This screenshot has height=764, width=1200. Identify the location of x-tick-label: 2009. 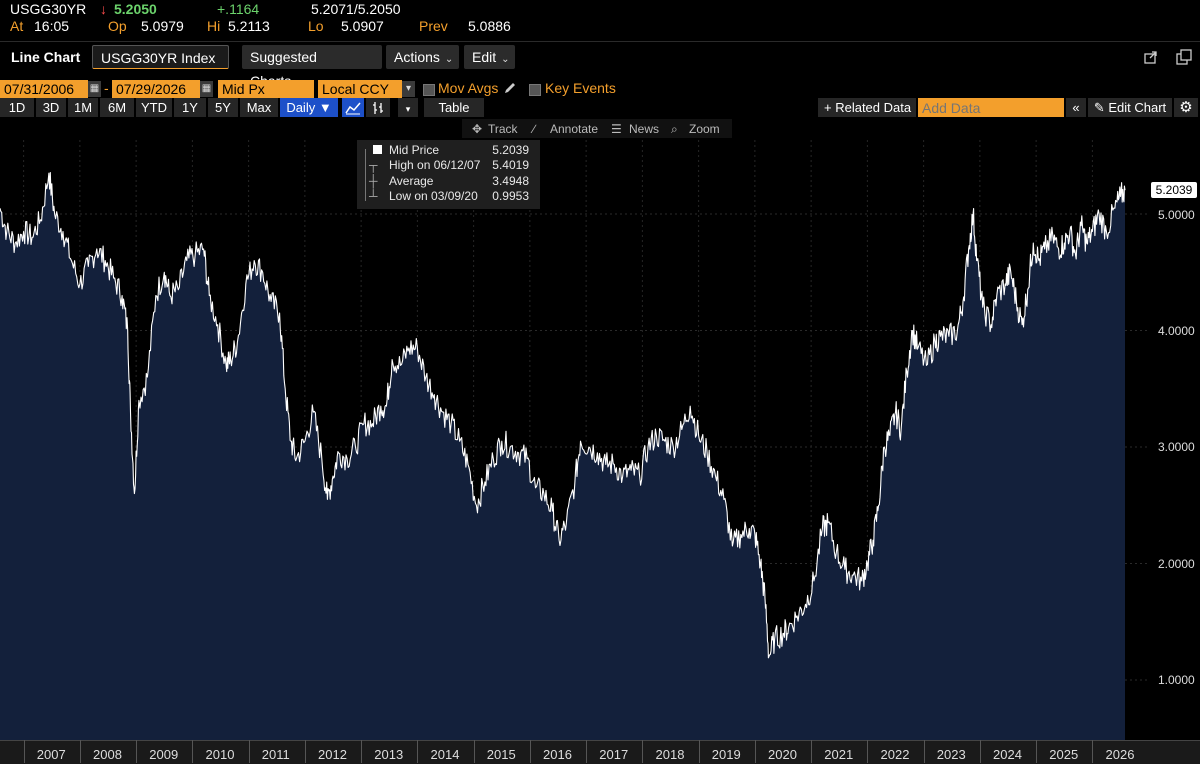
(164, 754).